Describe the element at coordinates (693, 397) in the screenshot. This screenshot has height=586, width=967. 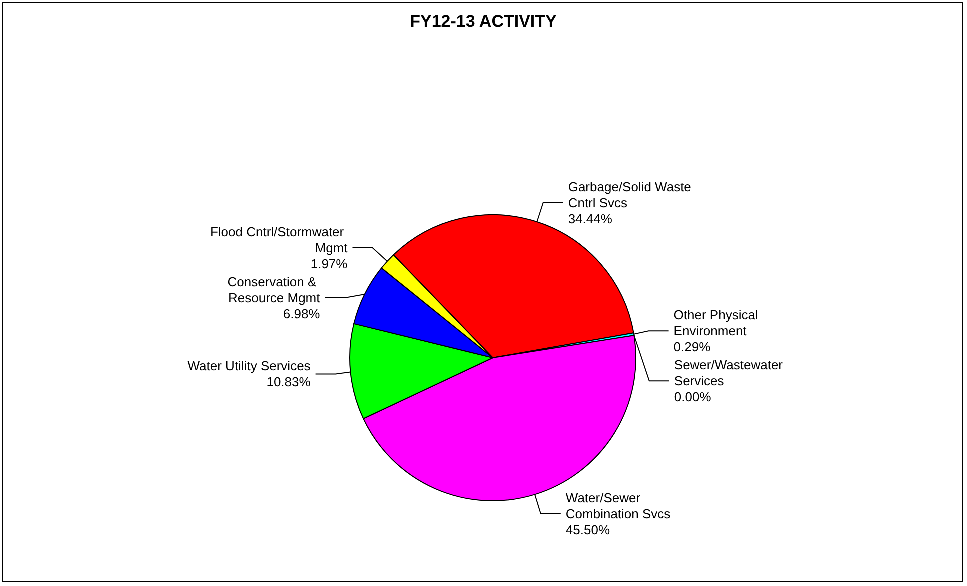
I see `text: 0.00%` at that location.